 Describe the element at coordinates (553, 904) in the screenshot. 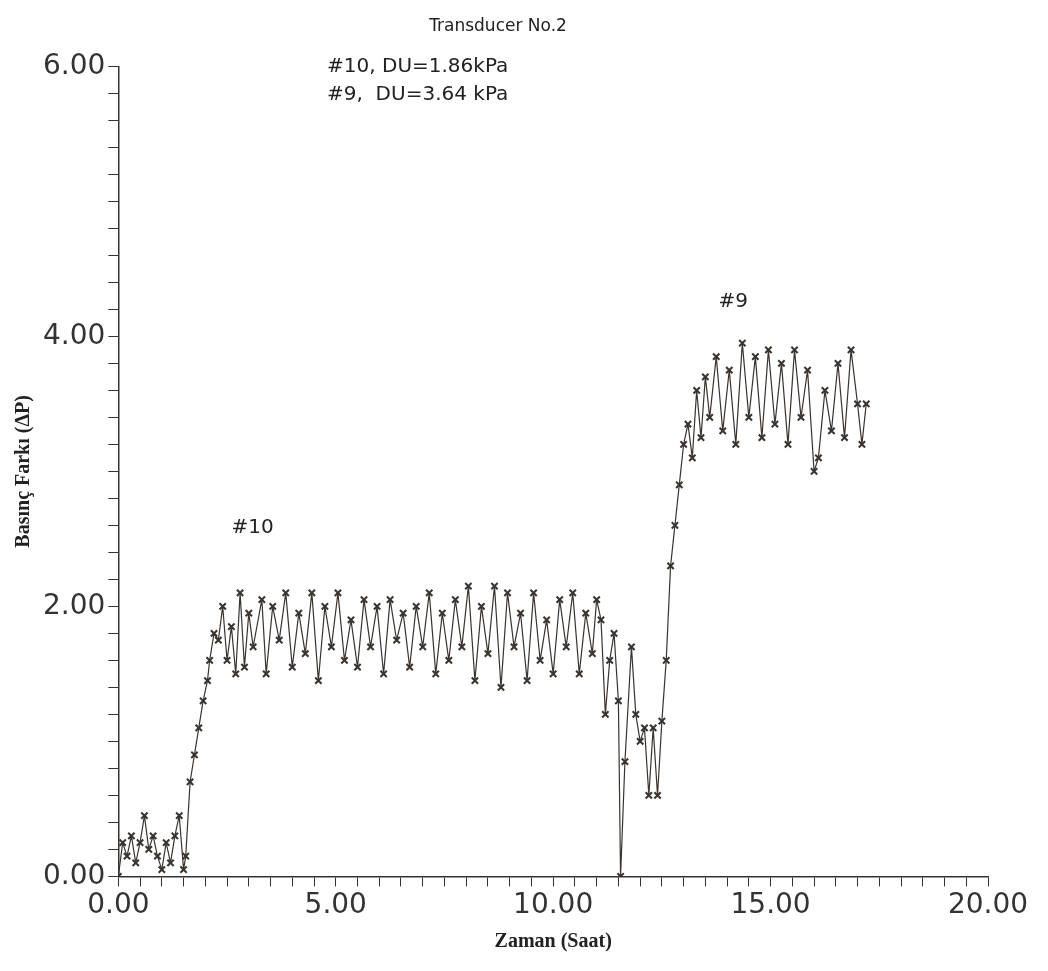

I see `x-tick-label: 10.00` at that location.